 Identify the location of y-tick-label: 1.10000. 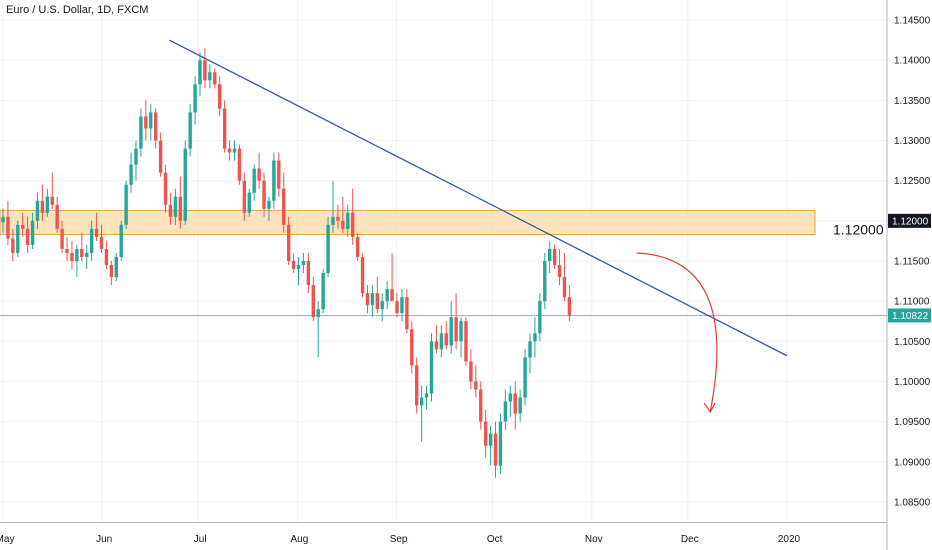
(912, 382).